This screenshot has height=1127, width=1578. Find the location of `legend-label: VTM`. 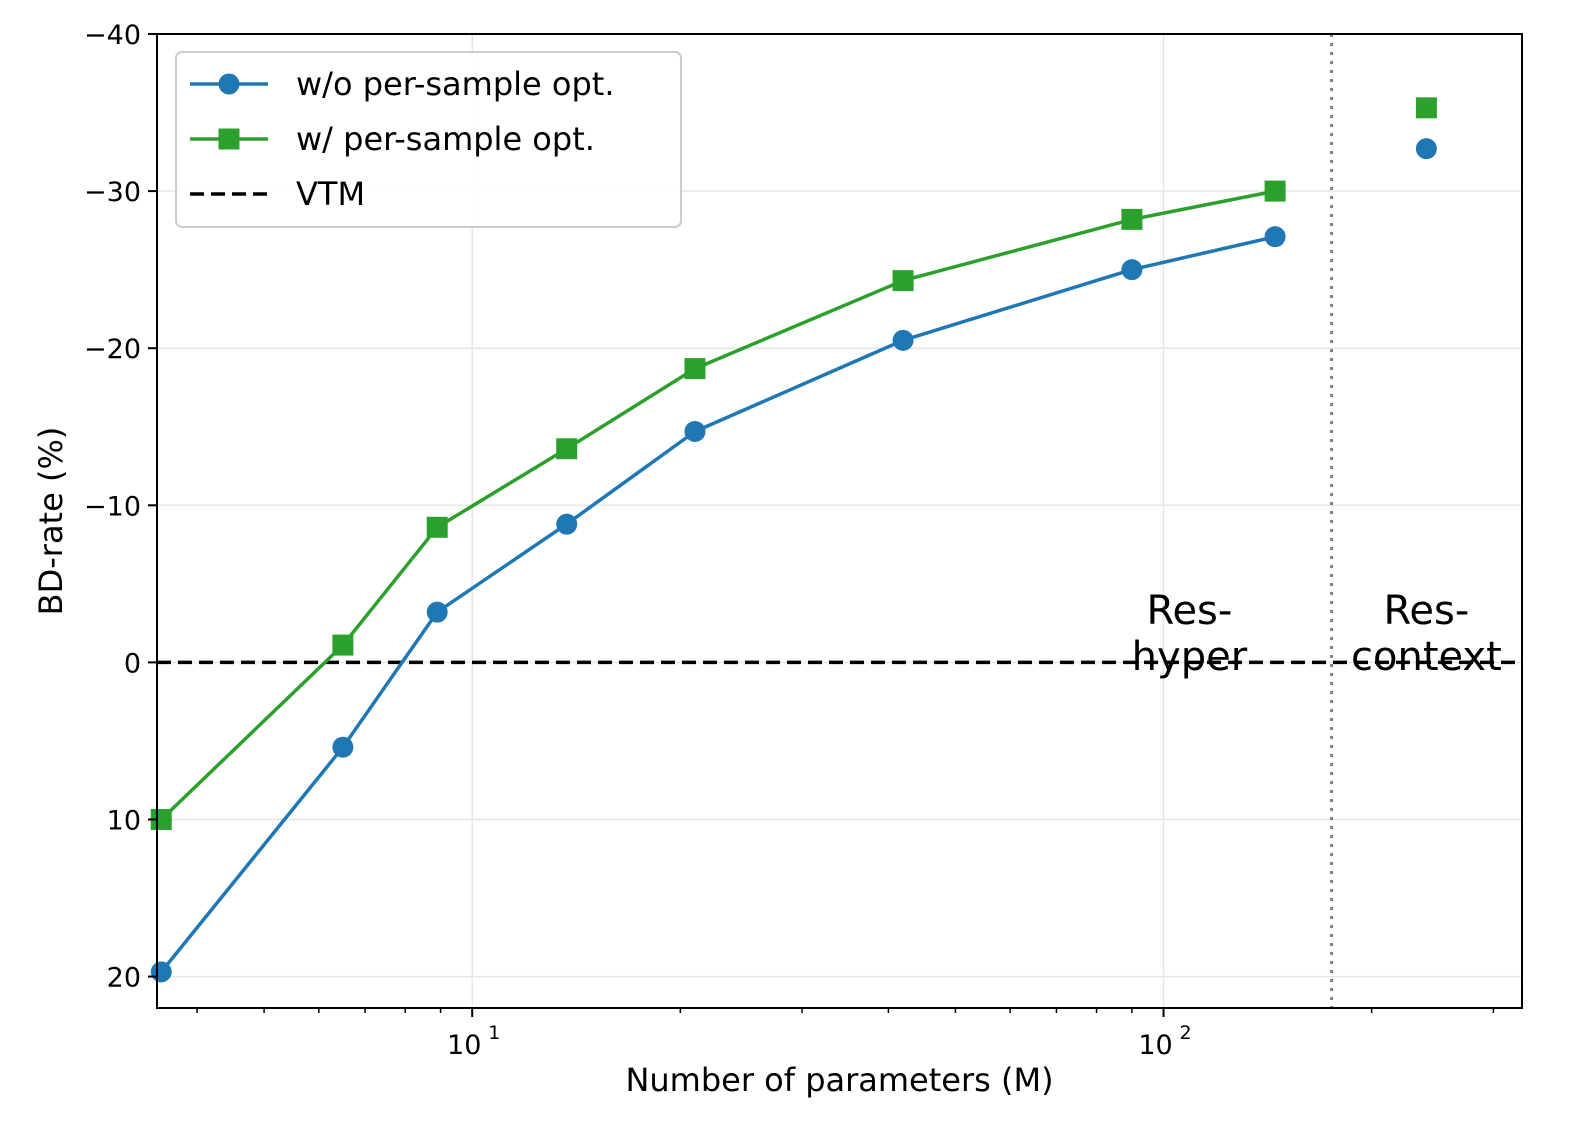

legend-label: VTM is located at coordinates (330, 194).